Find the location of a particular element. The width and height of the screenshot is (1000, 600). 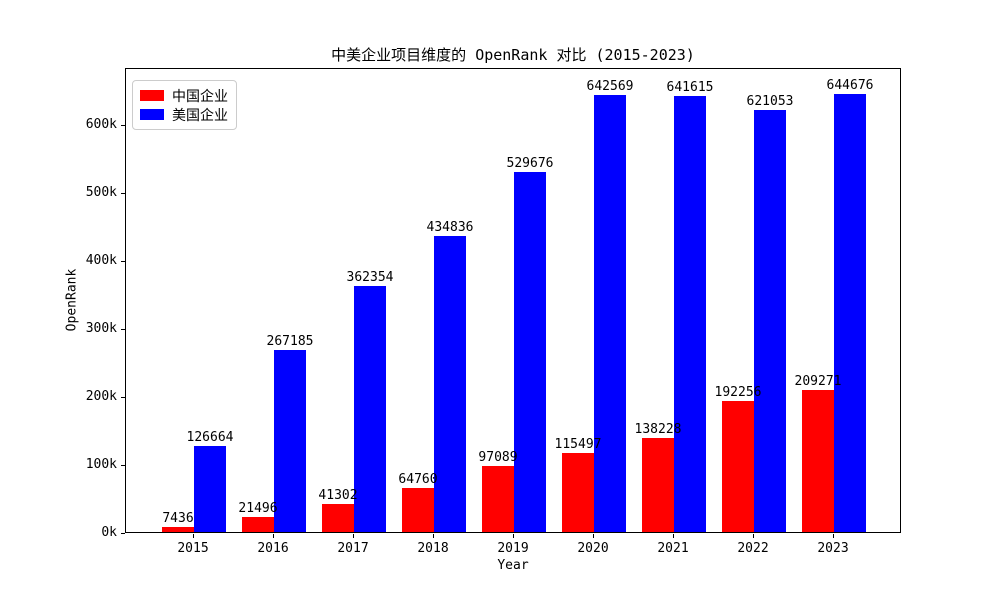

y-tick-label: 400k is located at coordinates (101, 261).